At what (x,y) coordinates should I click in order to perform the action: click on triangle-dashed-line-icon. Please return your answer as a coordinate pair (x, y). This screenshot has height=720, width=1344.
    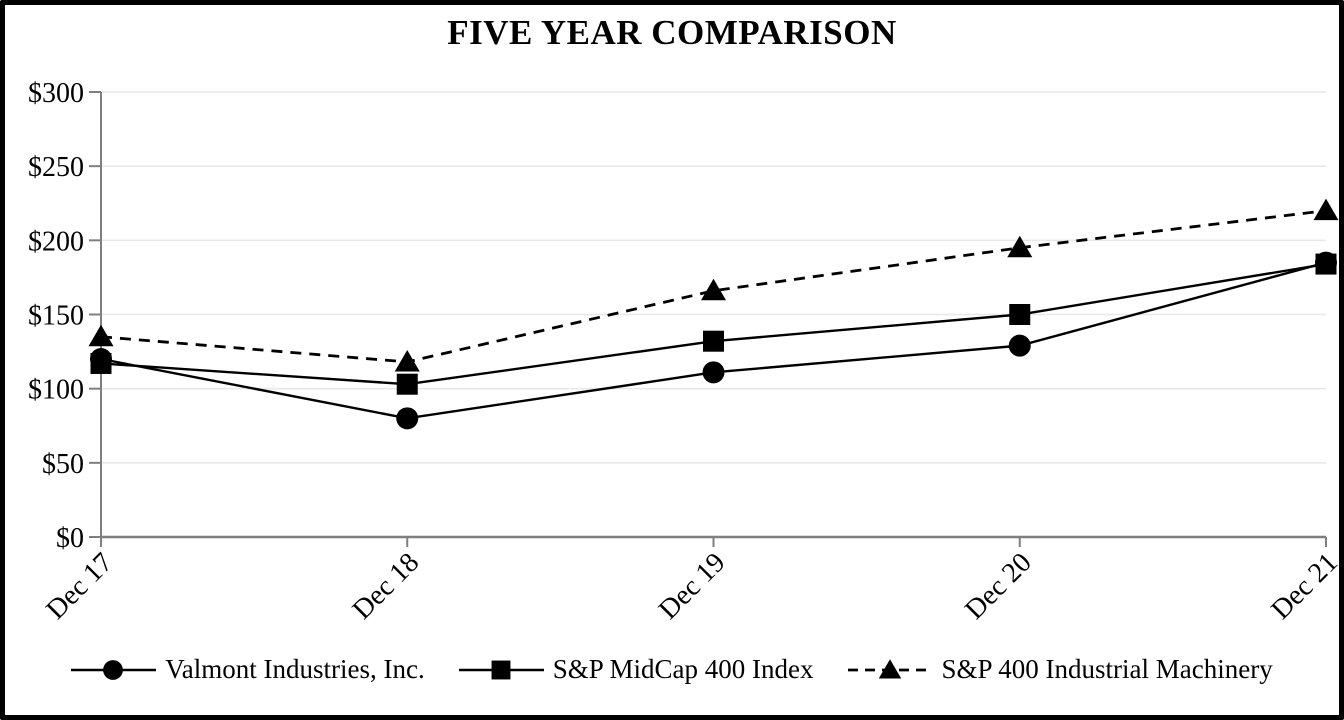
    Looking at the image, I should click on (890, 668).